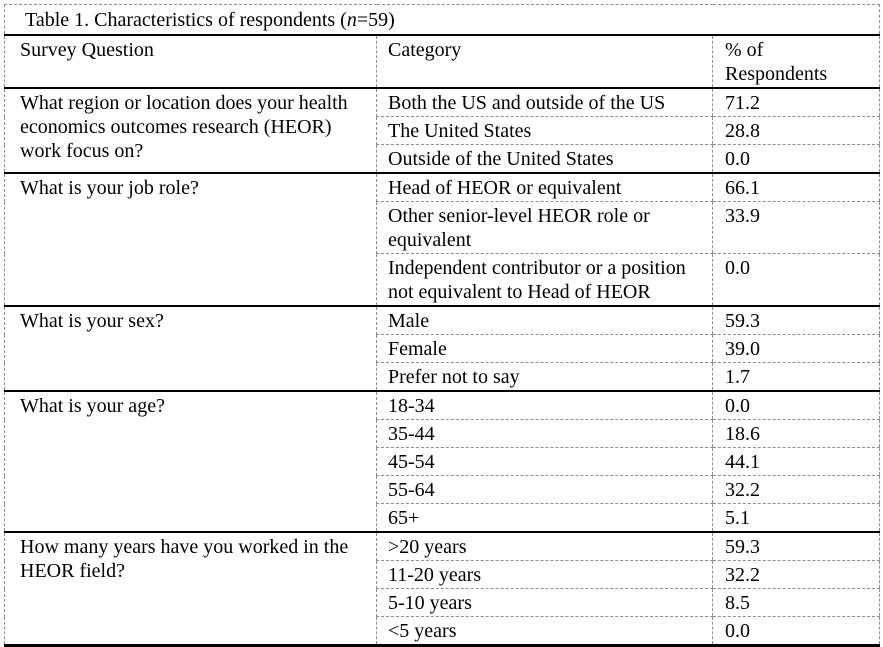  I want to click on column-header-category: Category, so click(544, 62).